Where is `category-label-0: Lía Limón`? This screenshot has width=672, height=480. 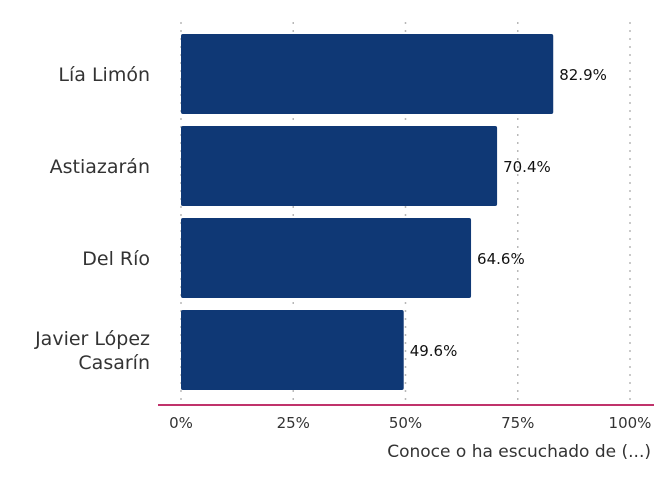
category-label-0: Lía Limón is located at coordinates (104, 75).